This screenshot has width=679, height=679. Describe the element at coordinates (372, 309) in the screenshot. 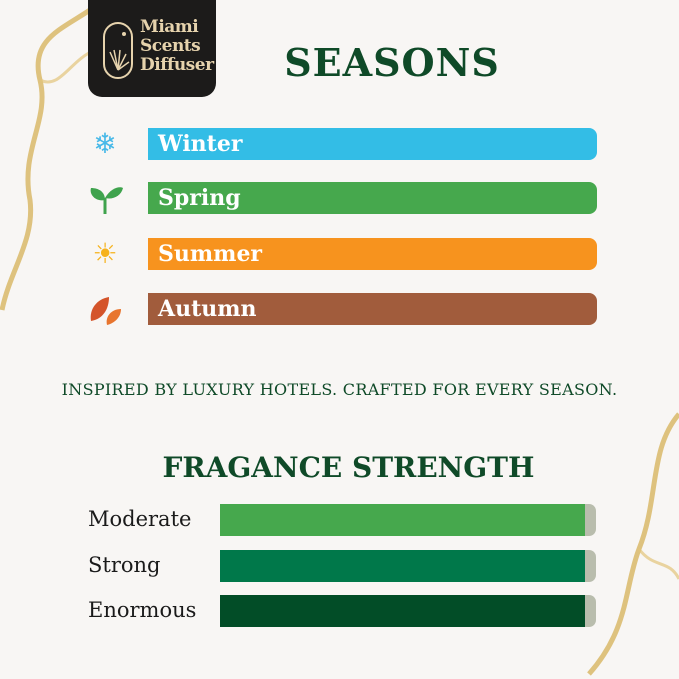

I see `season-bar: Autumn` at that location.